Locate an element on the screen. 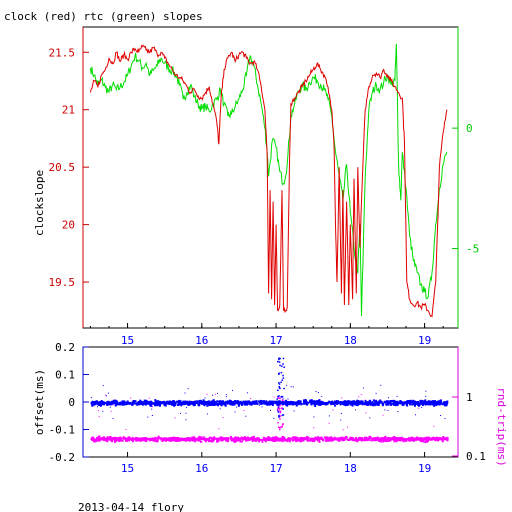 The height and width of the screenshot is (512, 512). top-left-tick-label: 19.5 is located at coordinates (62, 282).